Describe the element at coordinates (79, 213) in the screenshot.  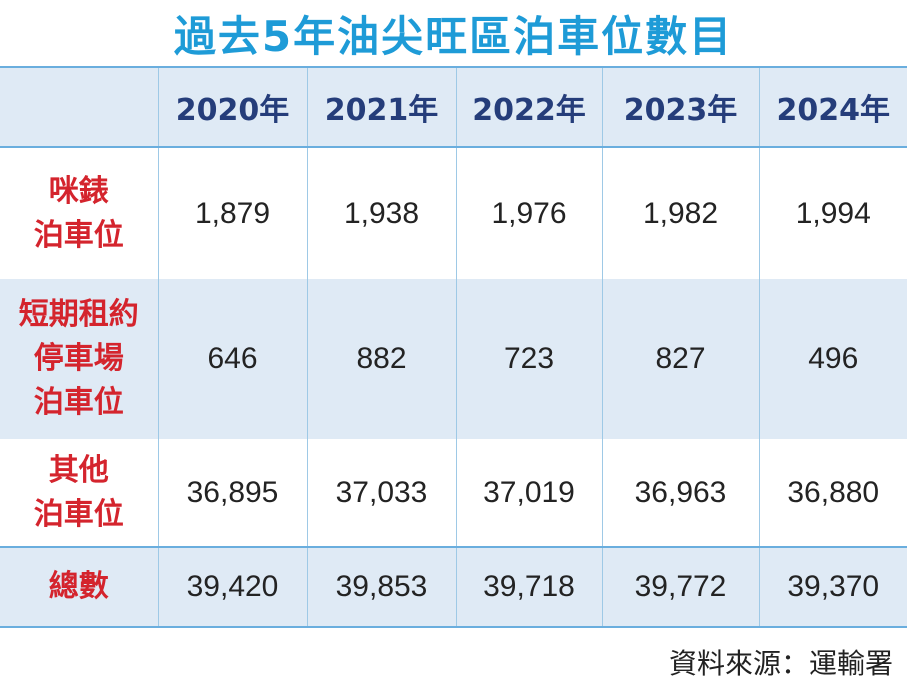
I see `row-label: 咪錶 泊車位` at that location.